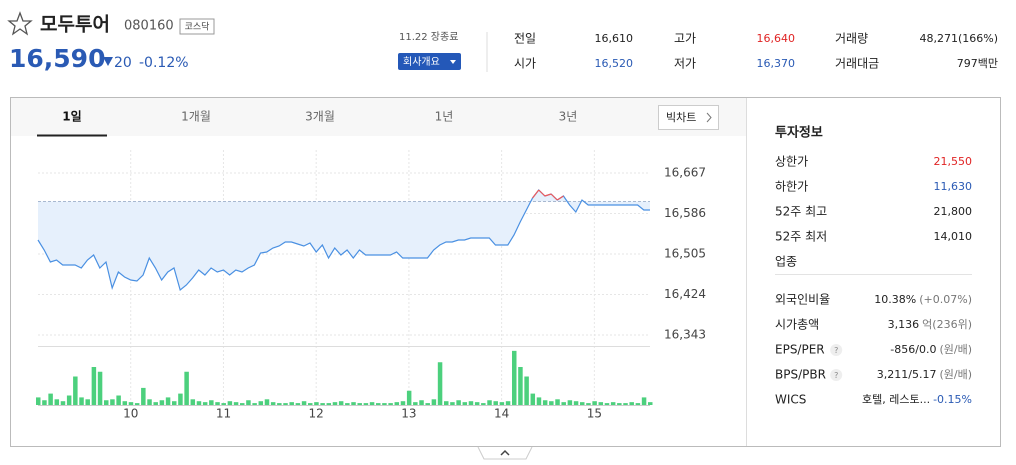  What do you see at coordinates (801, 237) in the screenshot?
I see `info-label: 52주 최저` at bounding box center [801, 237].